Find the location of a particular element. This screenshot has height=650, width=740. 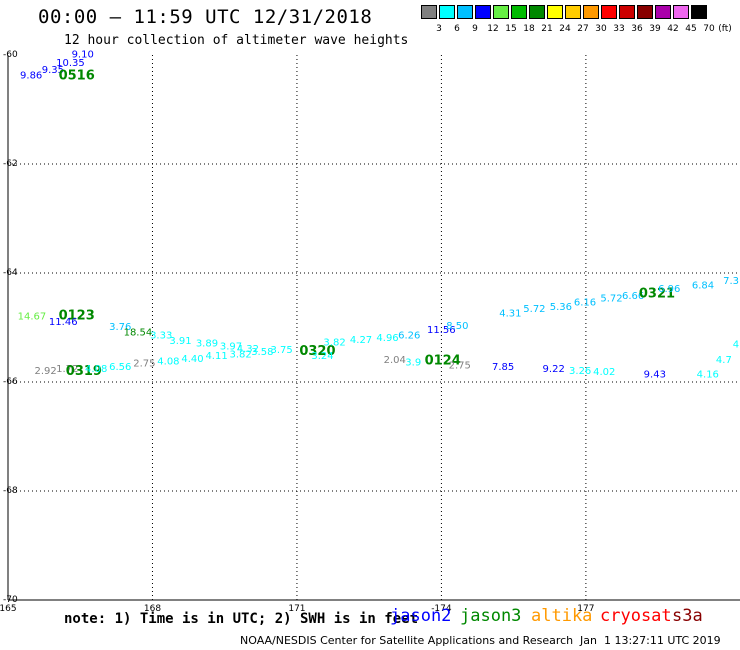

wave-height-value: 3.9 is located at coordinates (413, 363).